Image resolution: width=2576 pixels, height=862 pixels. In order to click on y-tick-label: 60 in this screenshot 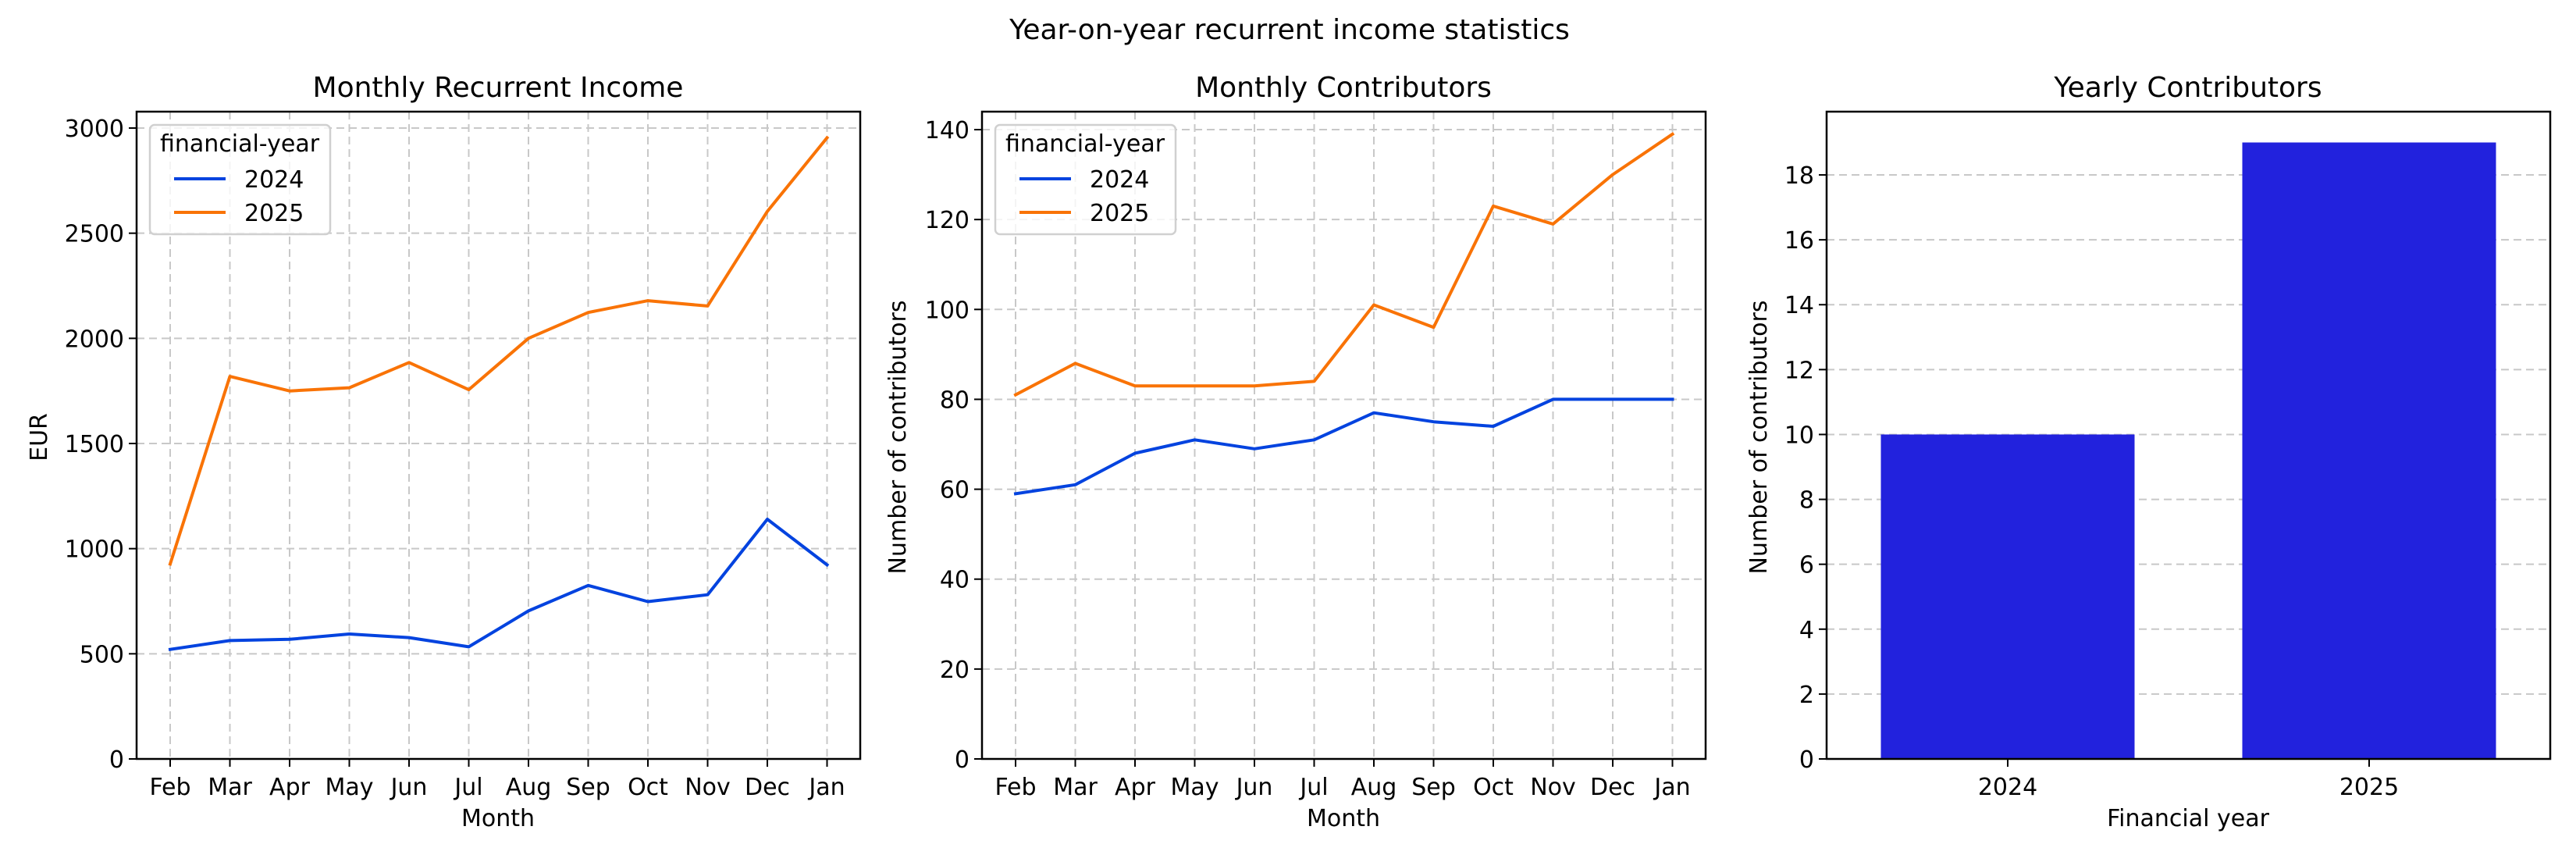, I will do `click(955, 490)`.